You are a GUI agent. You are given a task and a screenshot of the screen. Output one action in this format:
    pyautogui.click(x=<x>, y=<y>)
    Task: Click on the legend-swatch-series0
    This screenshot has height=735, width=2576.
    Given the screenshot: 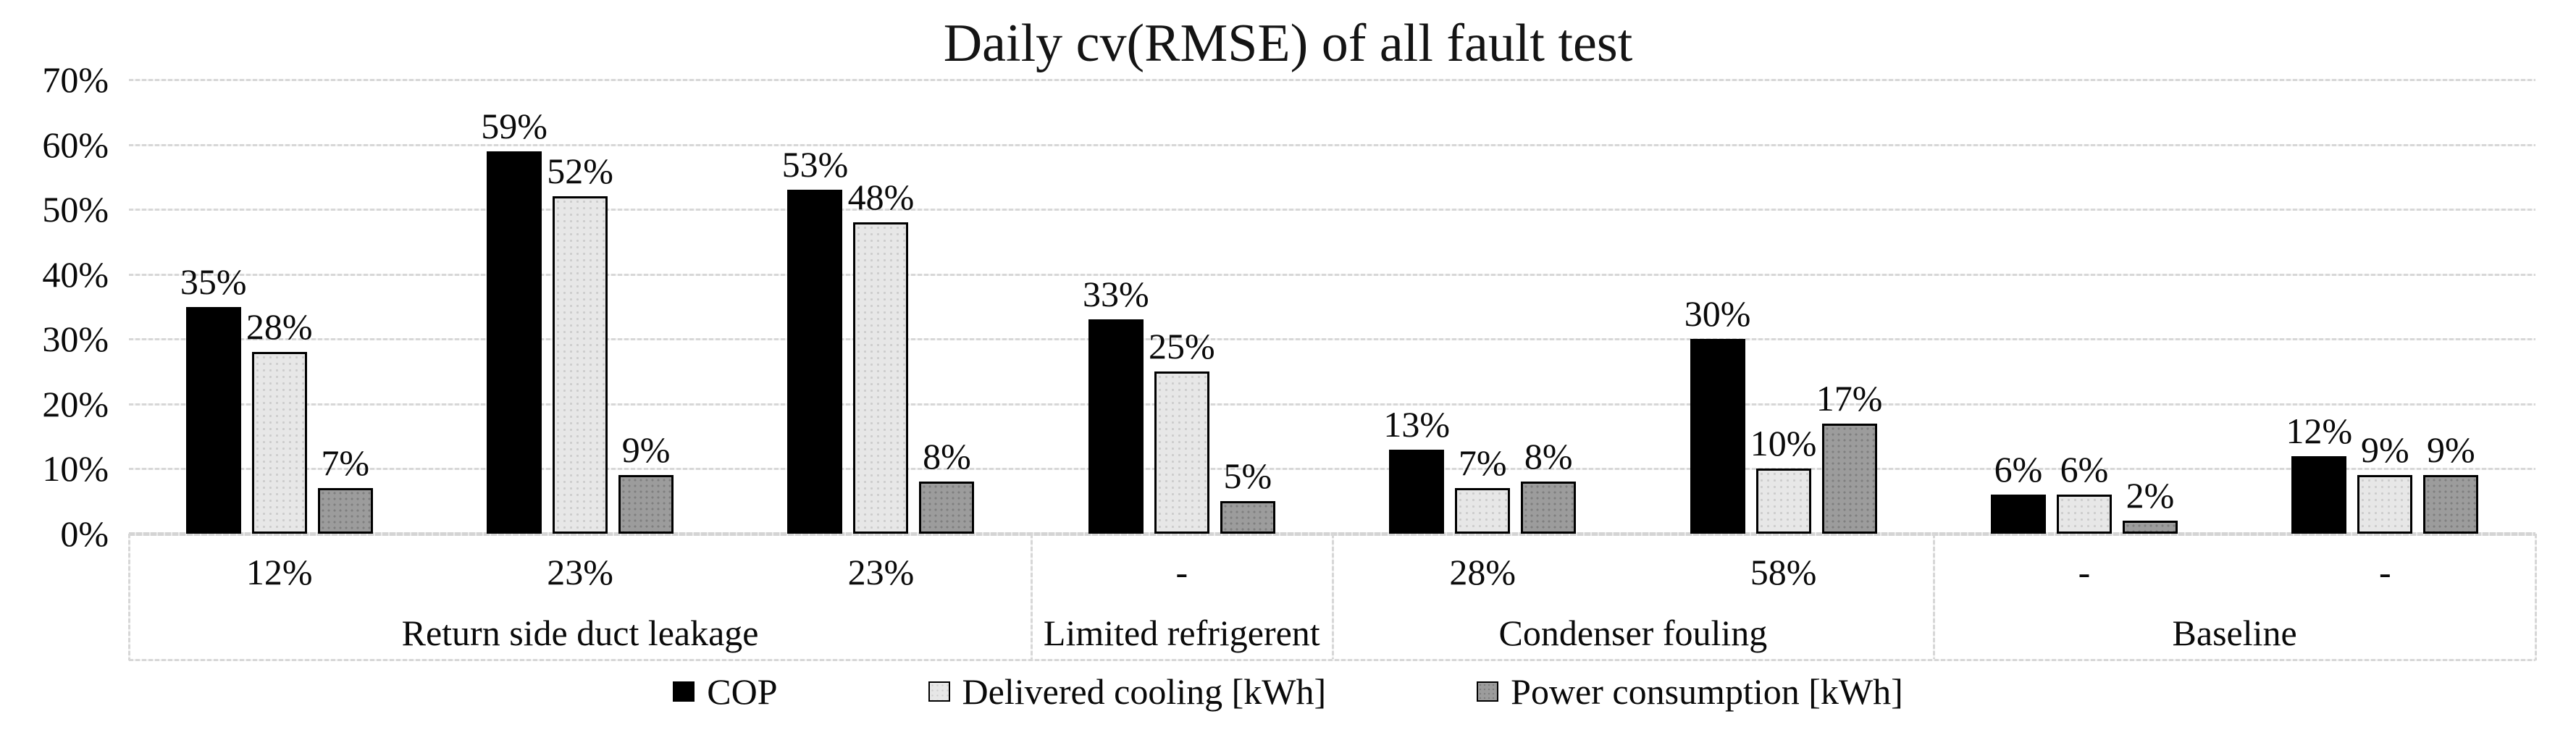 What is the action you would take?
    pyautogui.click(x=684, y=691)
    